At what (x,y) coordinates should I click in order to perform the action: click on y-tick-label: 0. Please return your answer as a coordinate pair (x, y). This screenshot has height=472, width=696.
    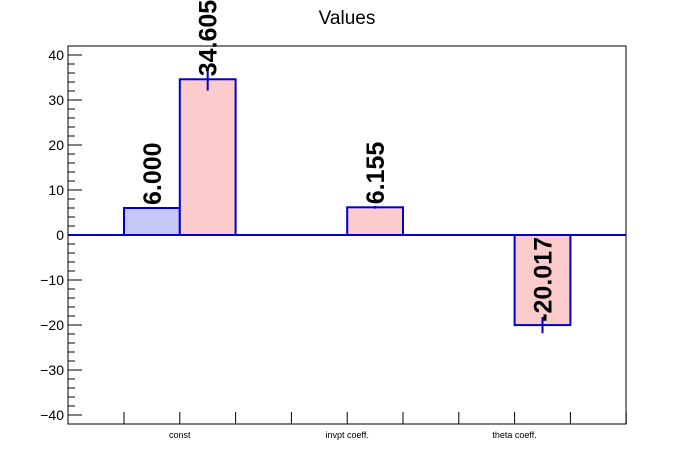
    Looking at the image, I should click on (60, 235).